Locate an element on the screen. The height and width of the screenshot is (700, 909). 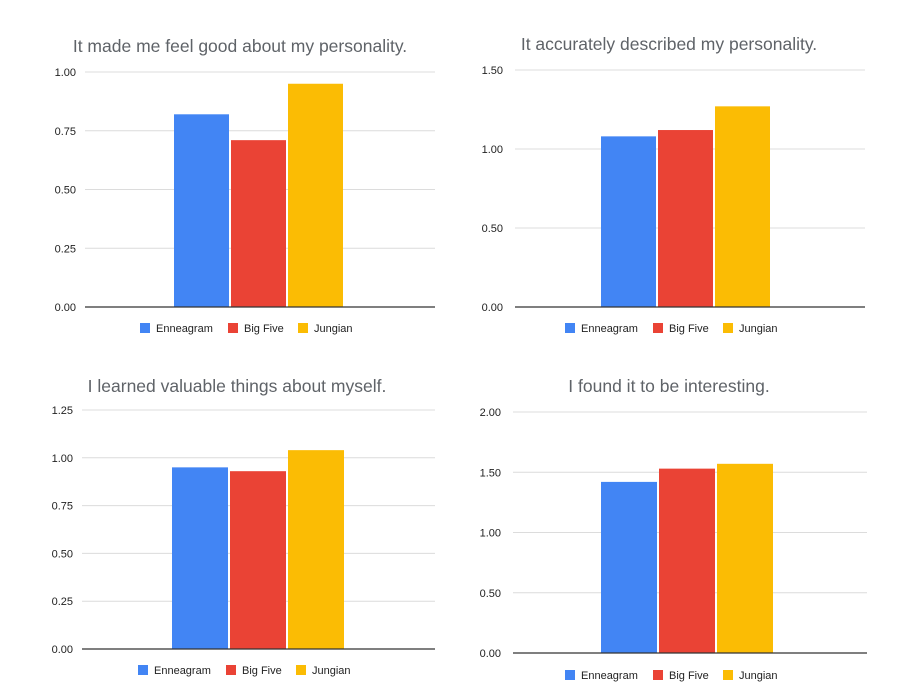
chart-title: It accurately described my personality. is located at coordinates (669, 44).